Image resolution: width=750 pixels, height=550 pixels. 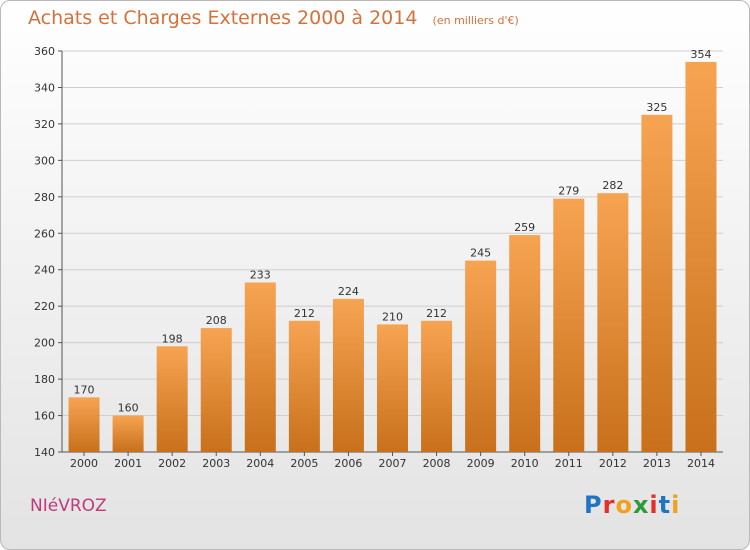 I want to click on x-tick-label-2008: 2008, so click(x=437, y=463).